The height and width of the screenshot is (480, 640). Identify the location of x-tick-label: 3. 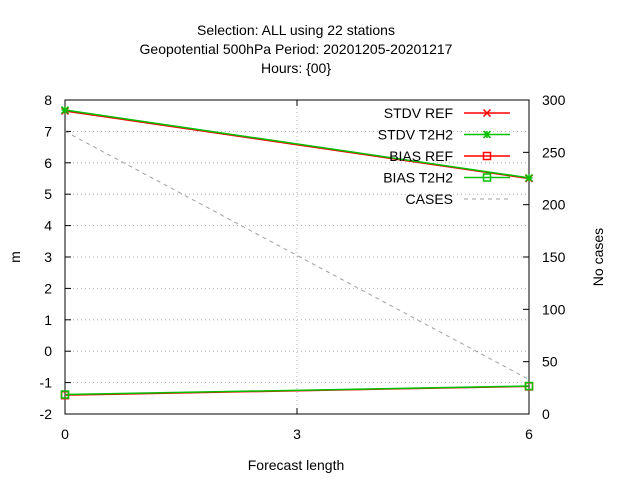
(297, 434).